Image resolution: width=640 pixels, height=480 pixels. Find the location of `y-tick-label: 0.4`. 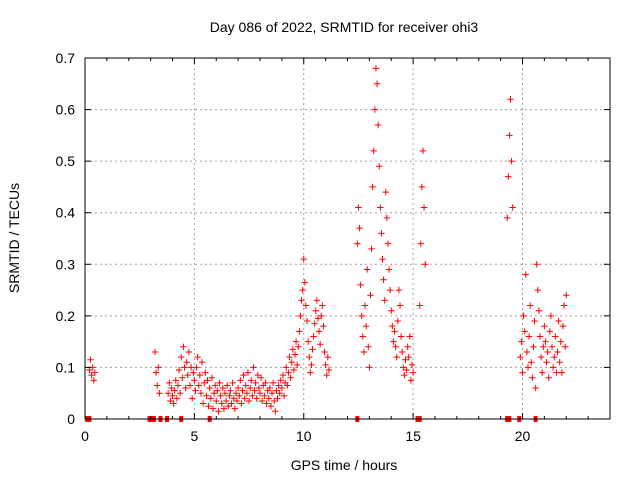

y-tick-label: 0.4 is located at coordinates (66, 213).